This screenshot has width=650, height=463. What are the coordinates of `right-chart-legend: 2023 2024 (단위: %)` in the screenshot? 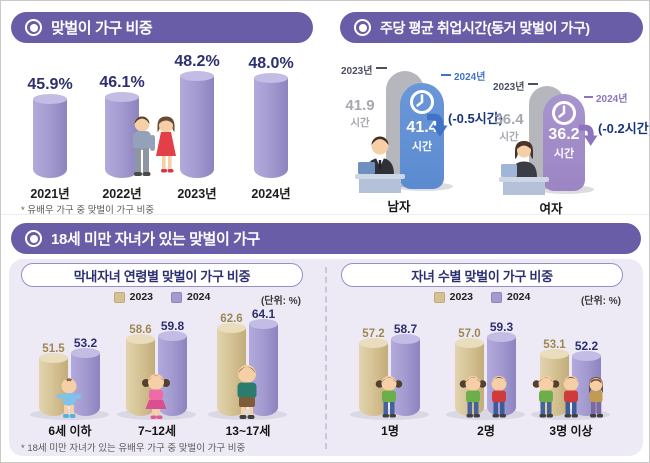 It's located at (482, 299).